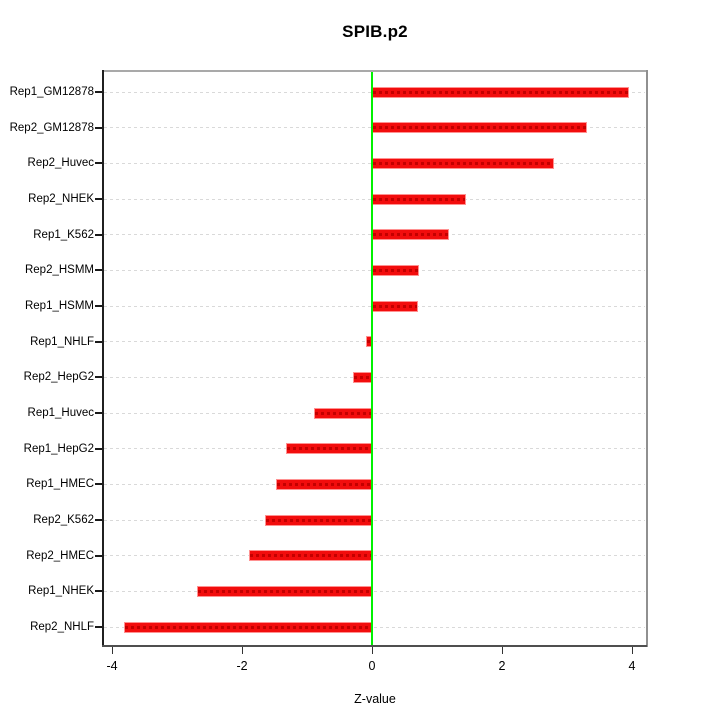 The width and height of the screenshot is (720, 720). What do you see at coordinates (372, 666) in the screenshot?
I see `x-axis-tick-label: 0` at bounding box center [372, 666].